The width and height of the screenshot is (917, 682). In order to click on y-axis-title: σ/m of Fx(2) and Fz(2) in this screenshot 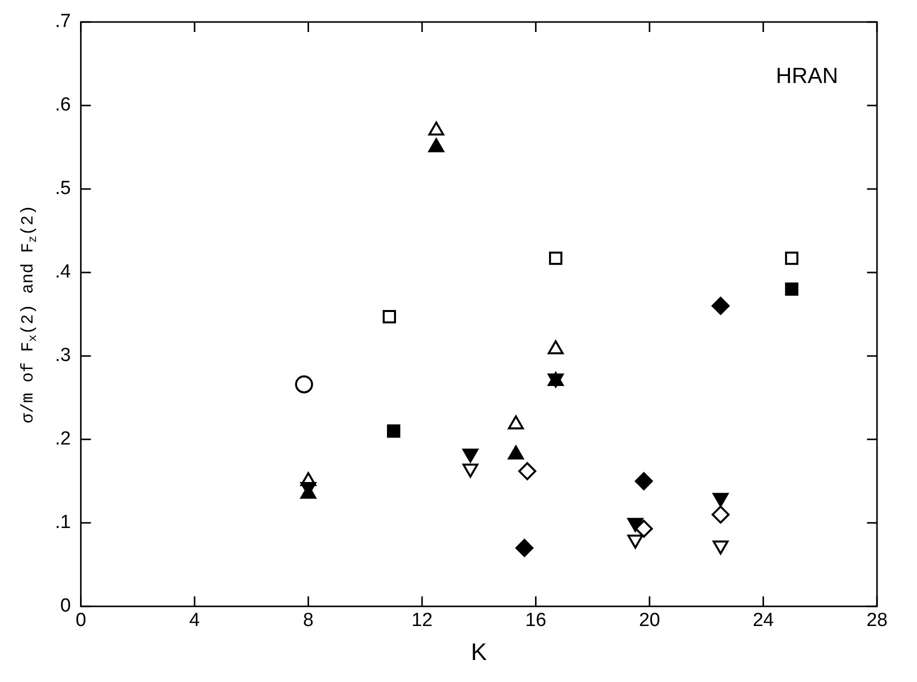, I will do `click(30, 314)`.